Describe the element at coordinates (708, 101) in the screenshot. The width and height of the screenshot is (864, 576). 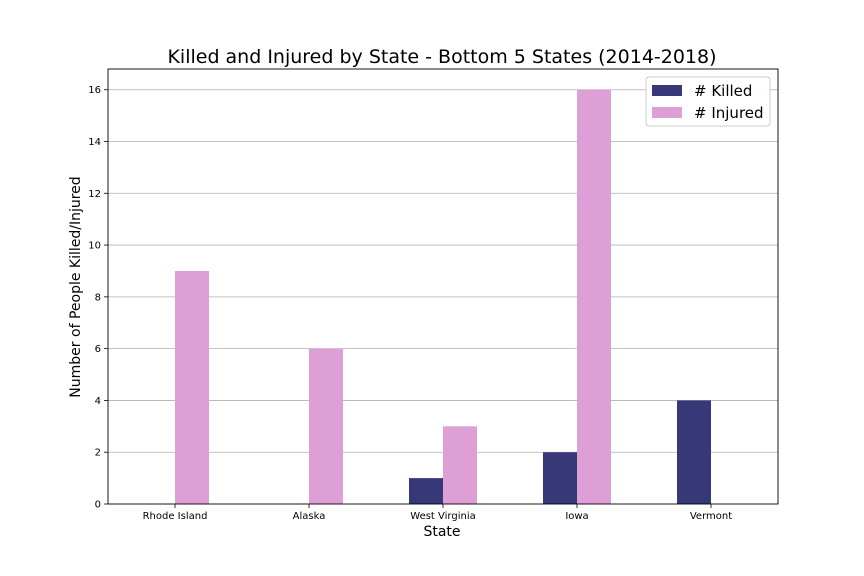
I see `legend: # Killed # Injured` at that location.